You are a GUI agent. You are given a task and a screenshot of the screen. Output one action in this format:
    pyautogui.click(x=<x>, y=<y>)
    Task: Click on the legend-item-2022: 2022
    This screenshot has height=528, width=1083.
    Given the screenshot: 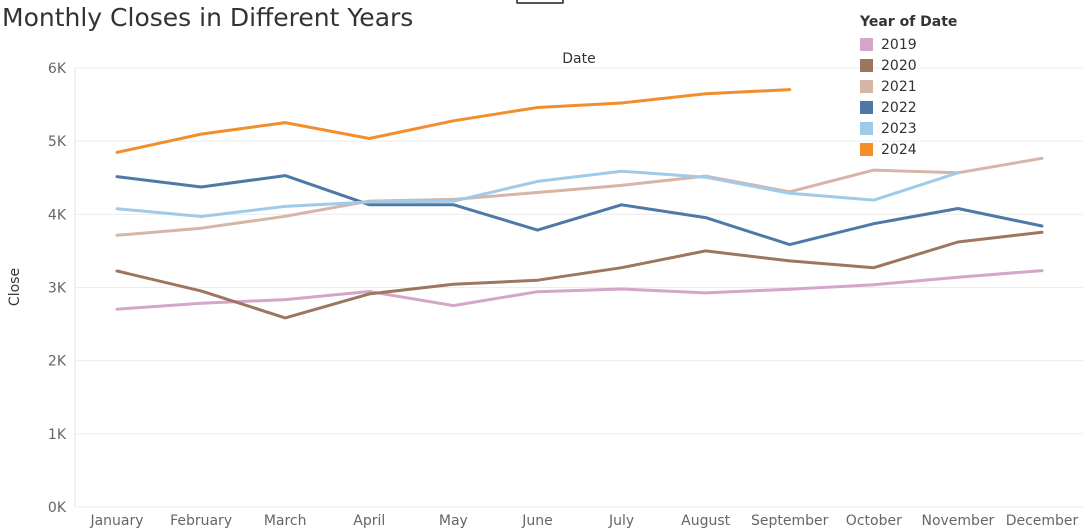 What is the action you would take?
    pyautogui.click(x=908, y=107)
    